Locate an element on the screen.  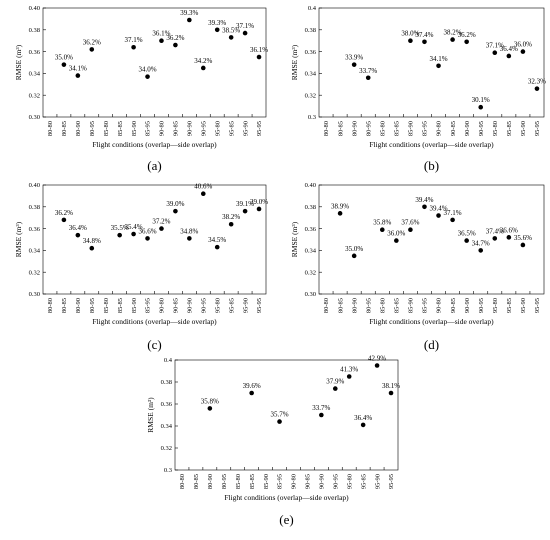
data-label: 40.6% is located at coordinates (203, 187).